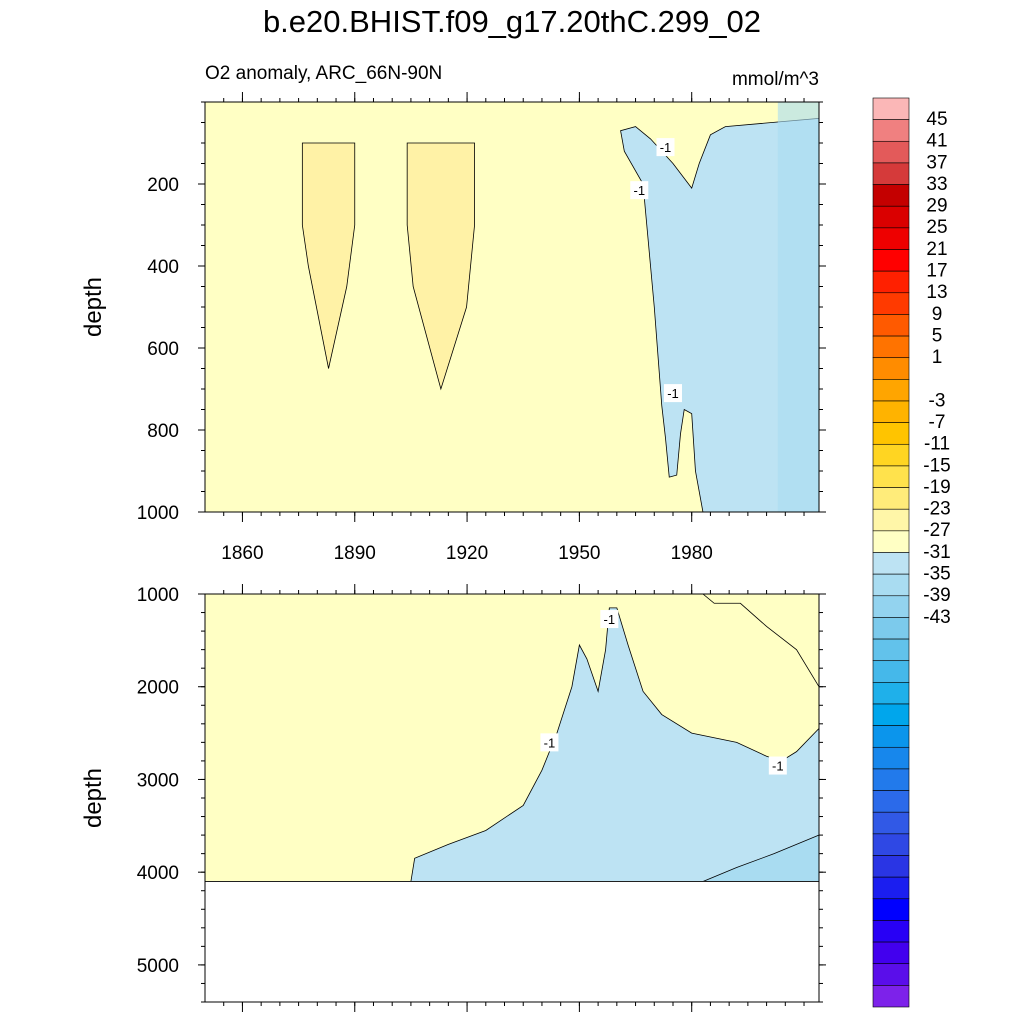 This screenshot has width=1024, height=1024. Describe the element at coordinates (324, 73) in the screenshot. I see `chart-subtitle: O2 anomaly, ARC_66N-90N` at that location.